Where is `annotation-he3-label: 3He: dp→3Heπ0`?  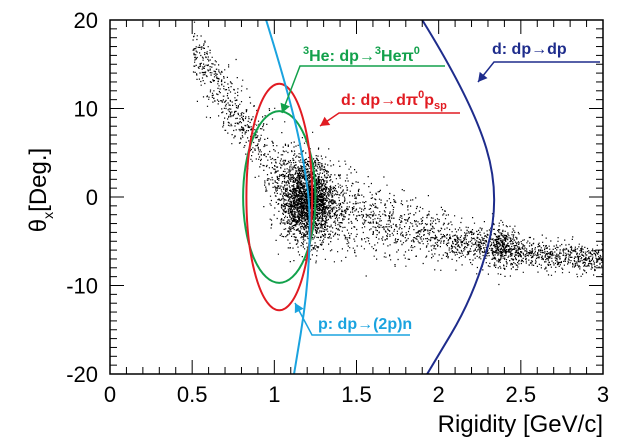
annotation-he3-label: 3He: dp→3Heπ0 is located at coordinates (361, 55).